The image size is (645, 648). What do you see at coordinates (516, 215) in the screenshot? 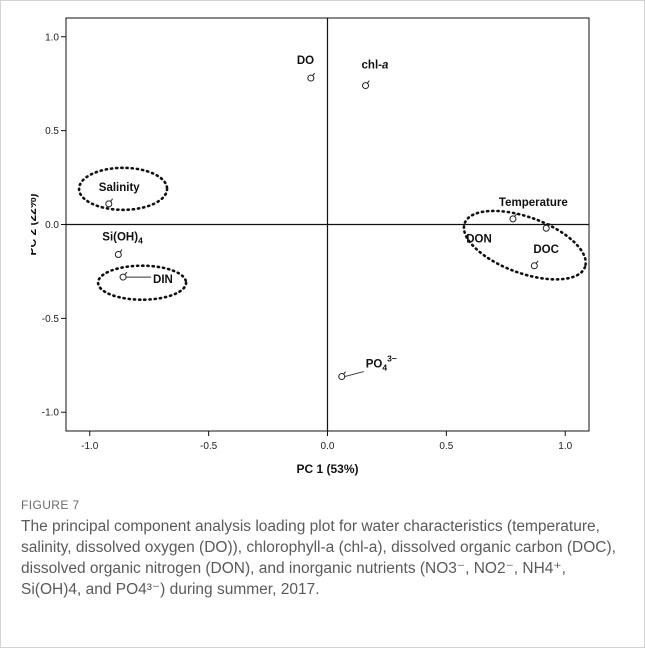
I see `point-tick-temperature` at bounding box center [516, 215].